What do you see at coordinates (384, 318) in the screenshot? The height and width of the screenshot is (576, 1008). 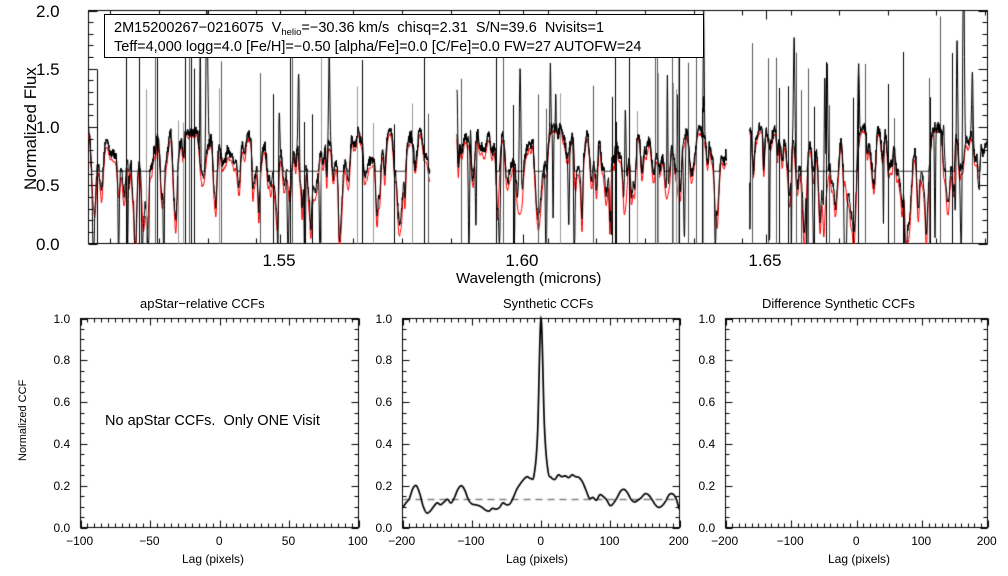 I see `ccf-panel-1-y-tick-1.0: 1.0` at bounding box center [384, 318].